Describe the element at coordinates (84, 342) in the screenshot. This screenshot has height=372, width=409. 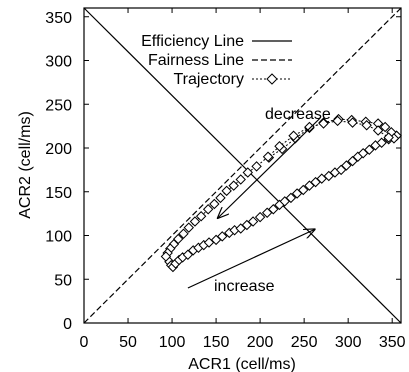
I see `x-tick-label: 0` at that location.